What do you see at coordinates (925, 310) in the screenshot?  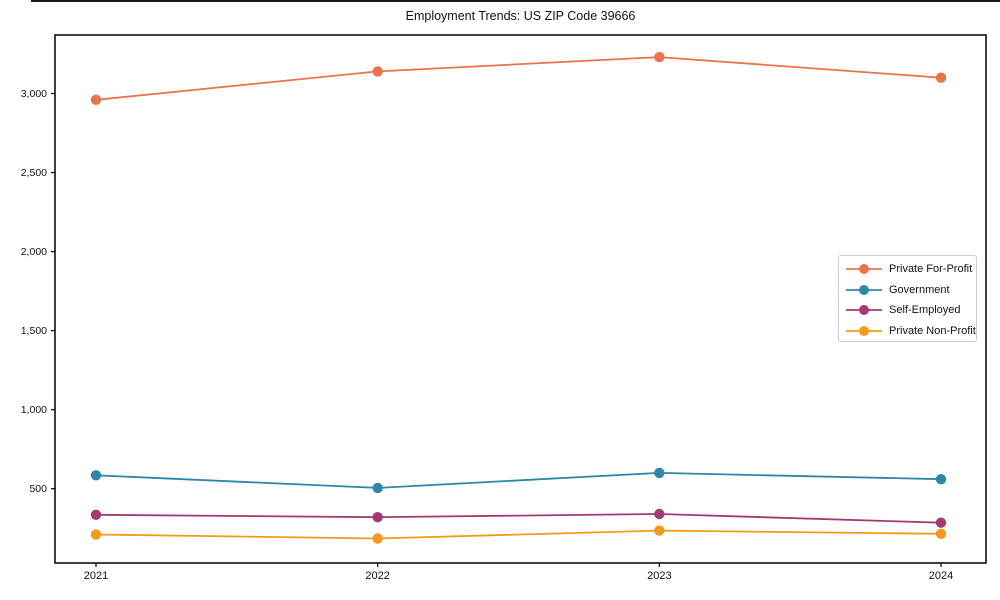 I see `legend-label: Self-Employed` at bounding box center [925, 310].